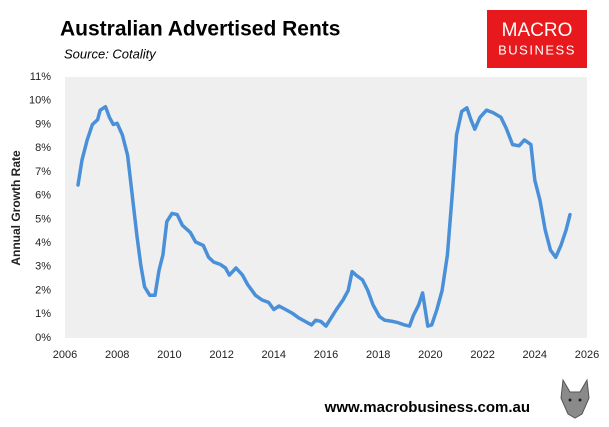 This screenshot has height=427, width=609. Describe the element at coordinates (430, 355) in the screenshot. I see `x-tick-label: 2020` at that location.